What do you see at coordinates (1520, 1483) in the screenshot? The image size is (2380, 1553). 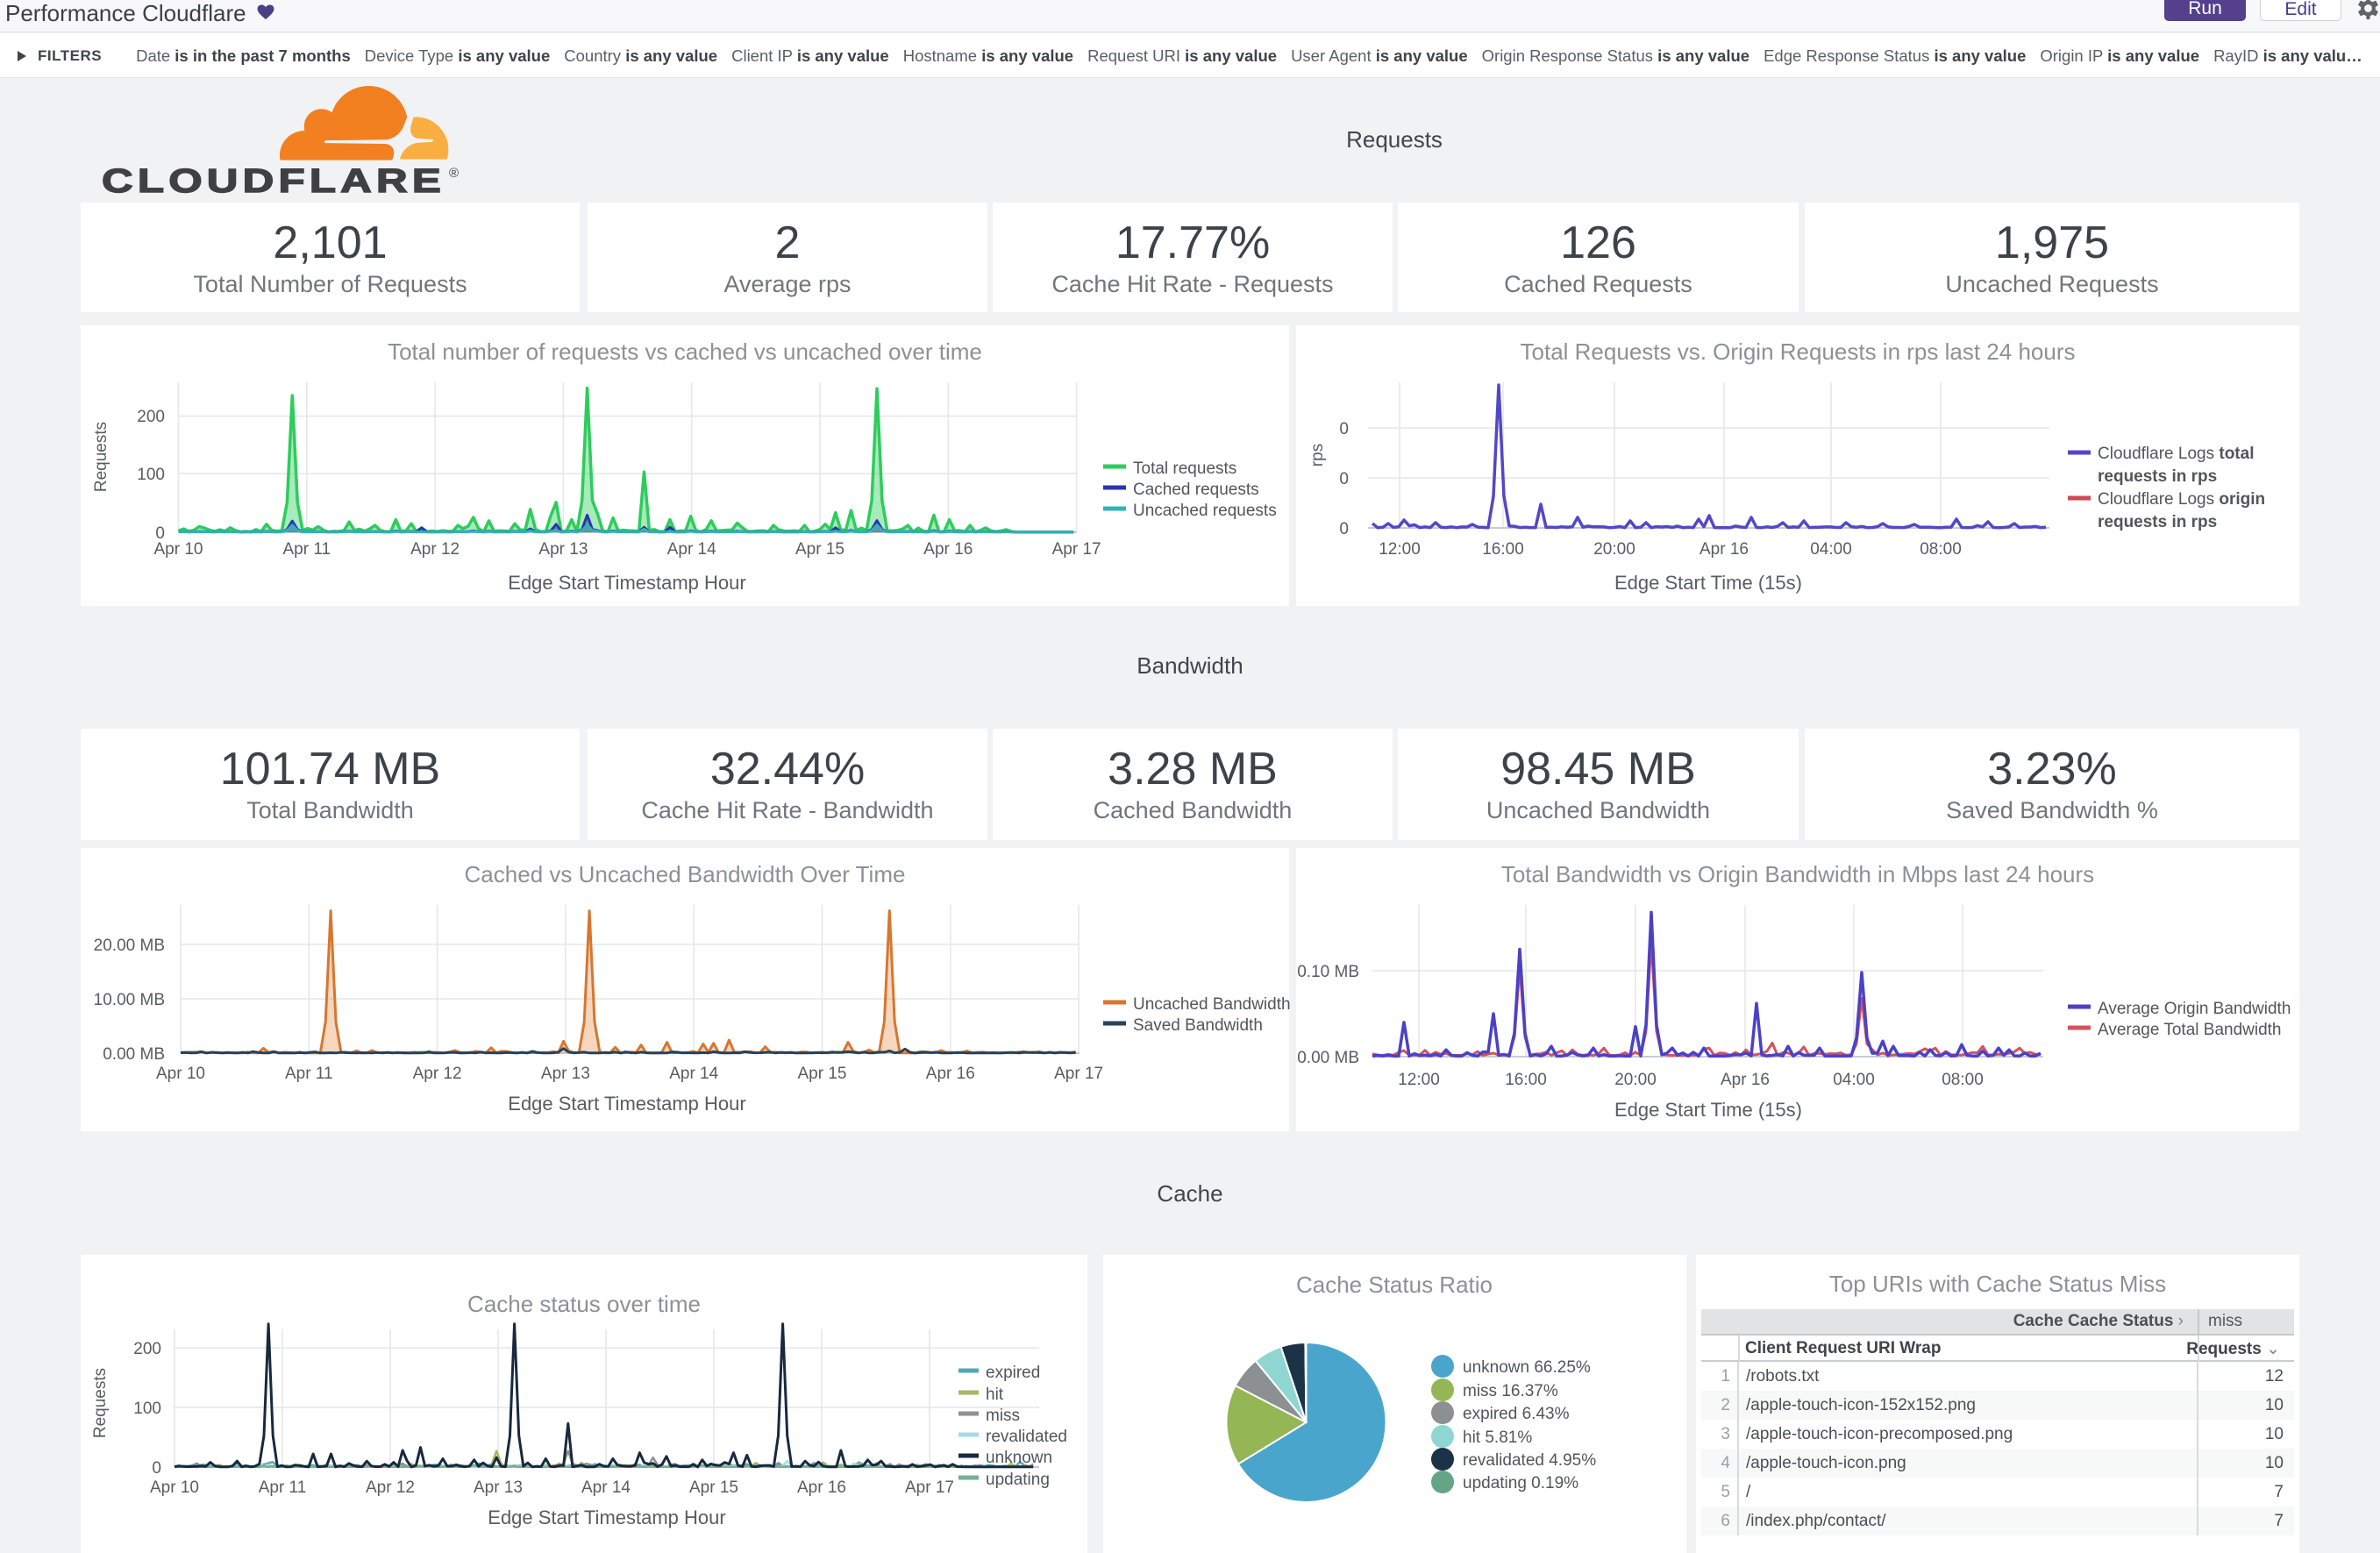 I see `svg-text: updating 0.19%` at bounding box center [1520, 1483].